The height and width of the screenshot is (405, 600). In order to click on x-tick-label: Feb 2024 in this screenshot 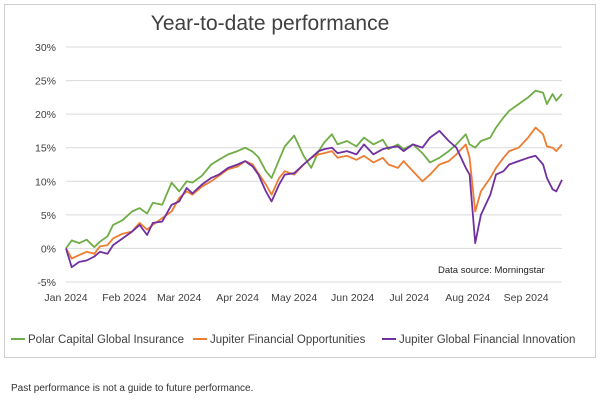, I will do `click(124, 298)`.